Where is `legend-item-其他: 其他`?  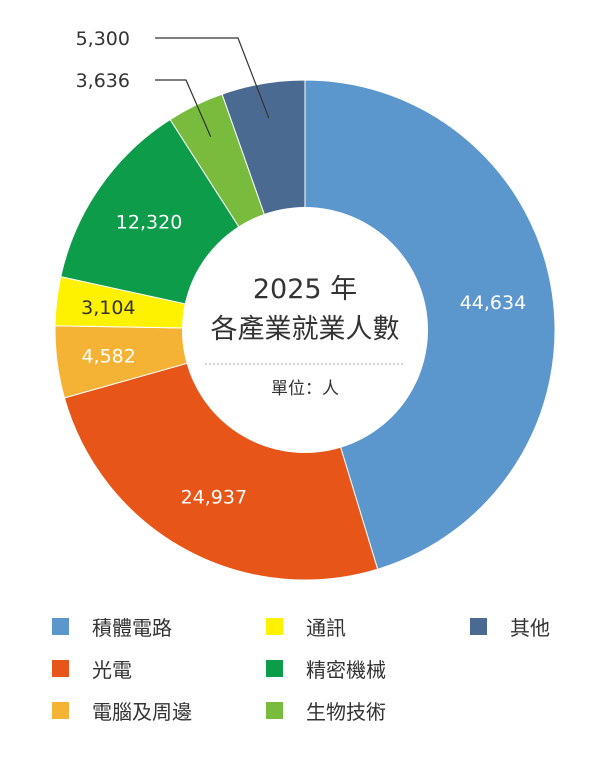 legend-item-其他: 其他 is located at coordinates (510, 626).